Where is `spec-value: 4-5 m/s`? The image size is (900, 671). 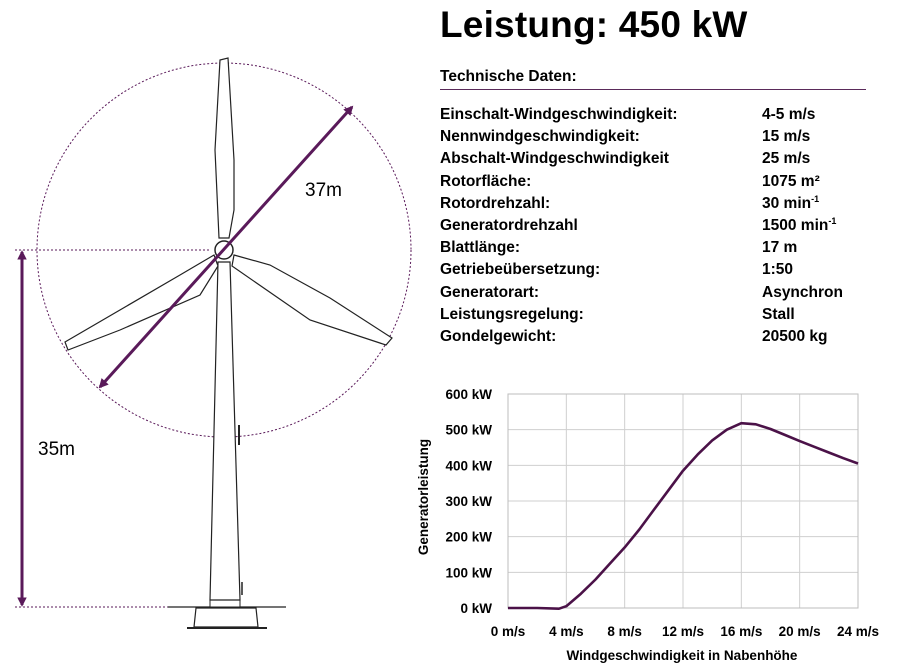
spec-value: 4-5 m/s is located at coordinates (788, 115).